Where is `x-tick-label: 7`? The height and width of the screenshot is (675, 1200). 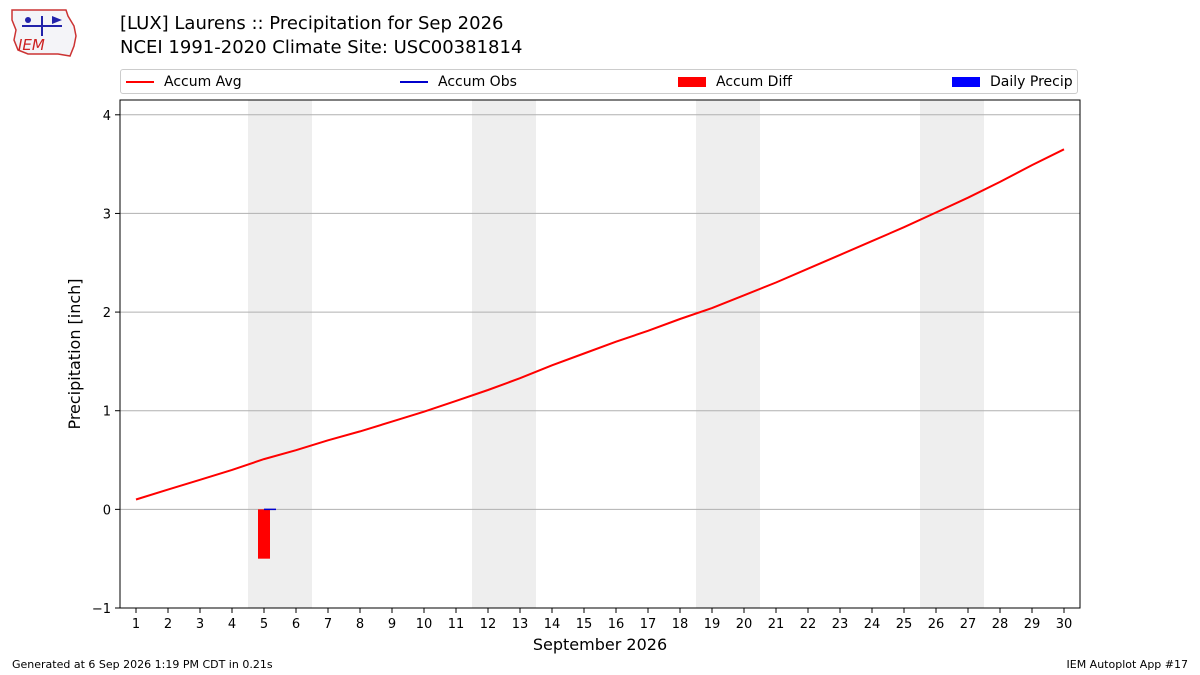 x-tick-label: 7 is located at coordinates (328, 624).